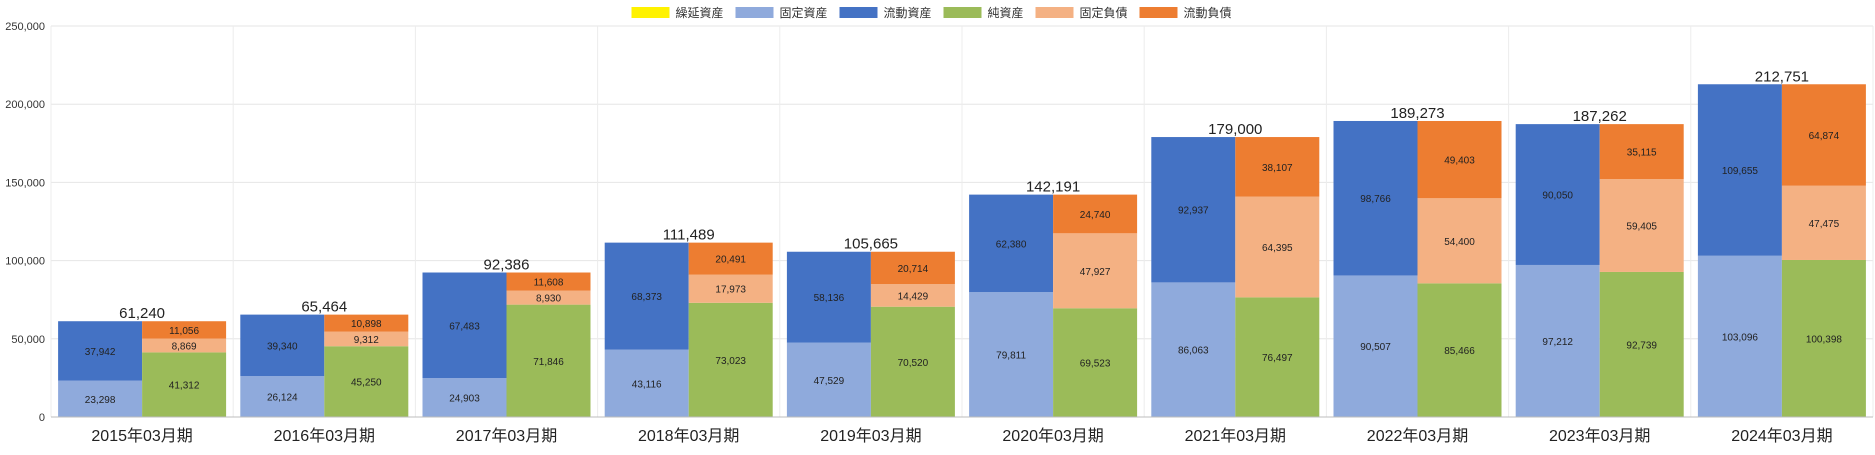 This screenshot has width=1875, height=455. What do you see at coordinates (870, 436) in the screenshot?
I see `x-tick-label: 2019年03月期` at bounding box center [870, 436].